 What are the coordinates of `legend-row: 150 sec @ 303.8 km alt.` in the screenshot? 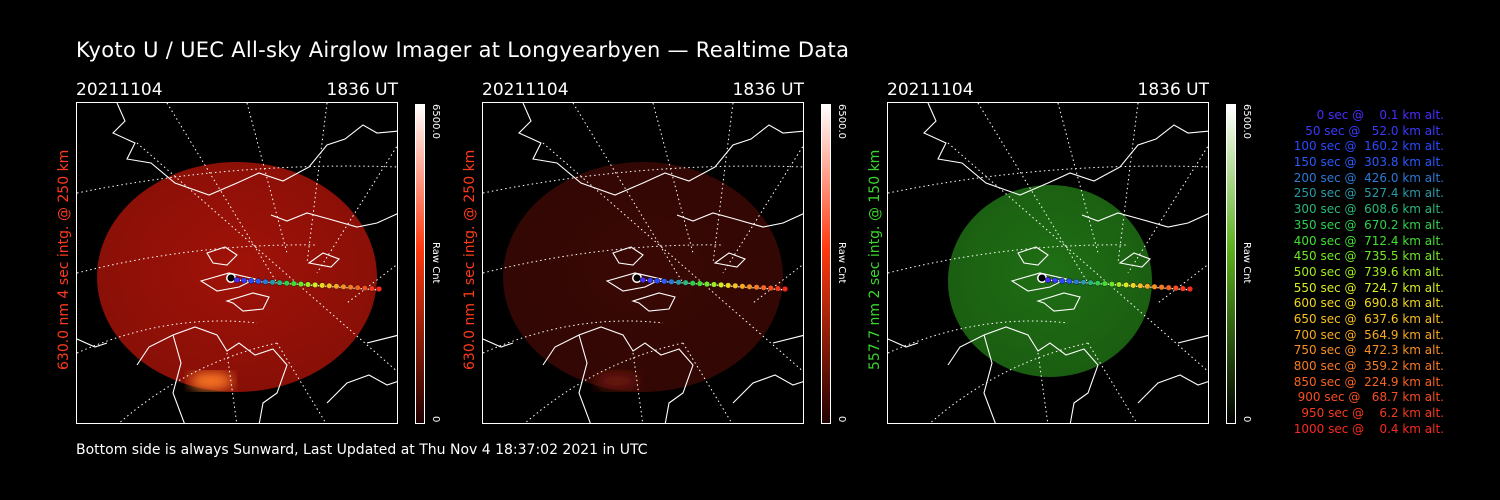 It's located at (1366, 162).